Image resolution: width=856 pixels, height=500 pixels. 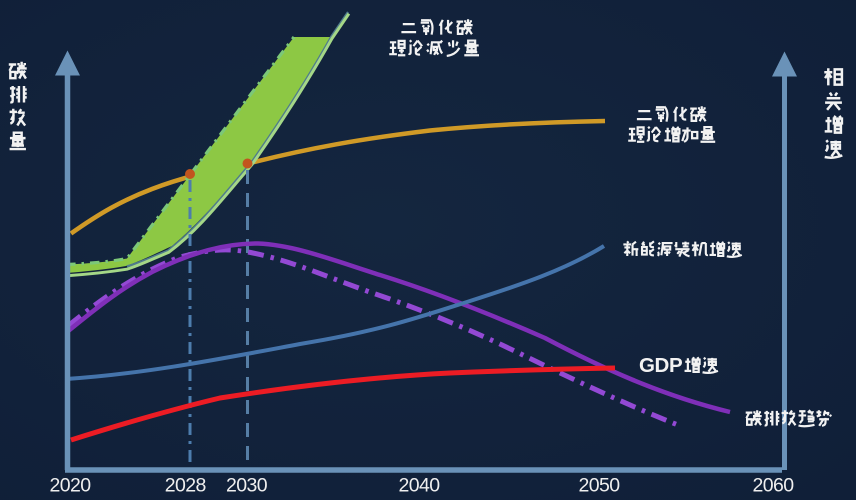 I want to click on svg-text: 2030, so click(x=247, y=486).